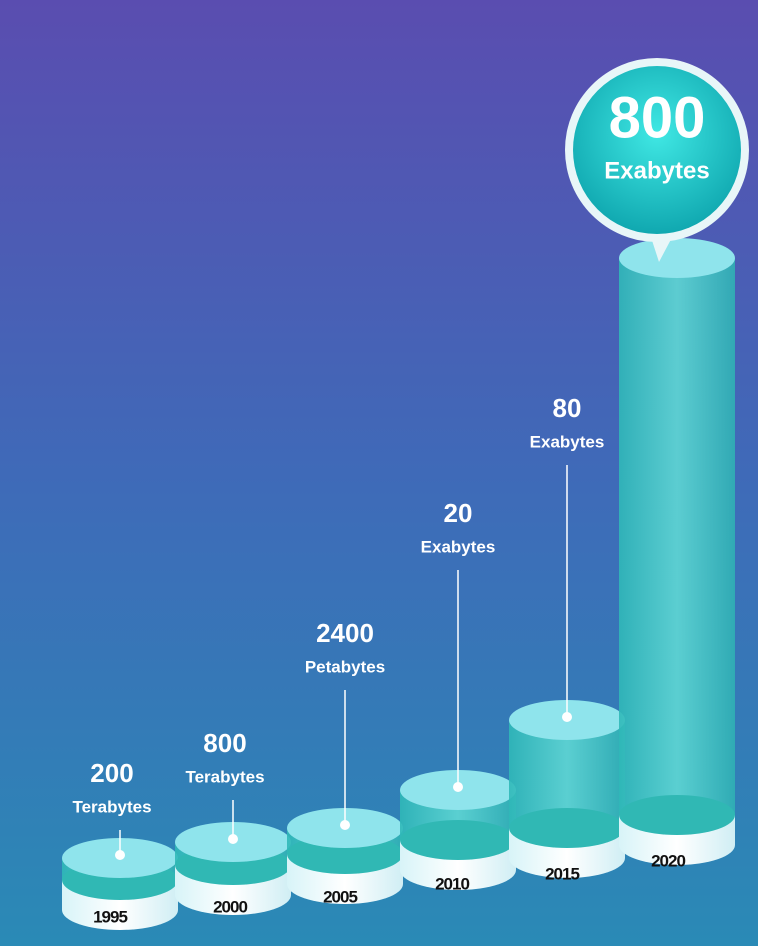 The width and height of the screenshot is (758, 946). I want to click on value-label: 80, so click(567, 408).